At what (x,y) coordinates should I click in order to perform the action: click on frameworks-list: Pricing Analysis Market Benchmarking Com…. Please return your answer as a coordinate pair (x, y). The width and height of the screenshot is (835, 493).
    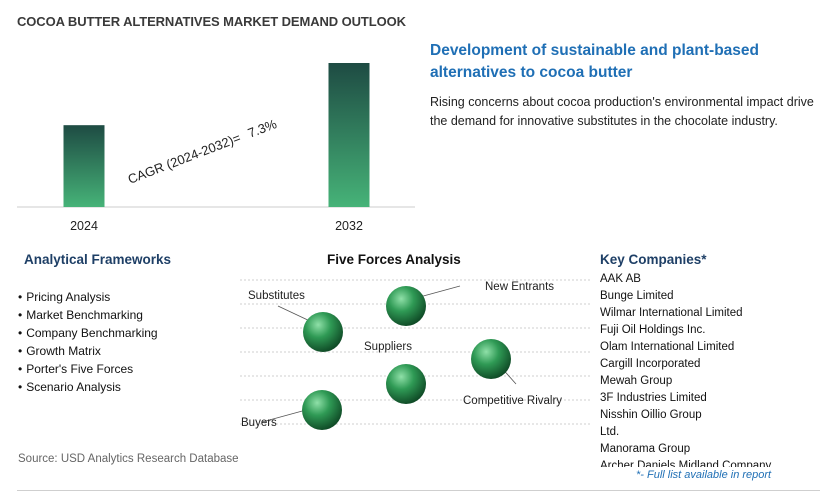
    Looking at the image, I should click on (88, 342).